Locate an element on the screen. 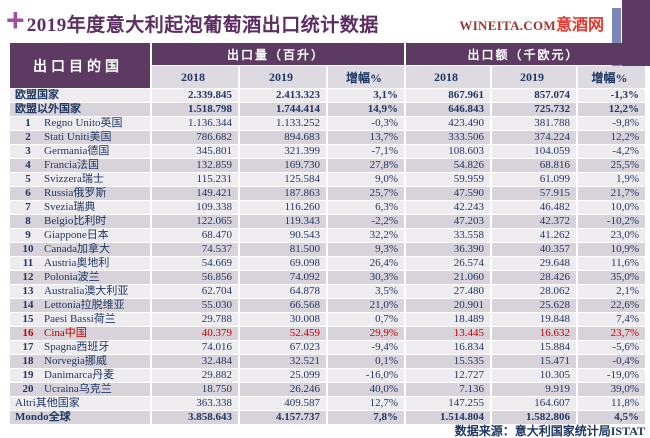 This screenshot has height=438, width=650. rank-number: 12 is located at coordinates (28, 277).